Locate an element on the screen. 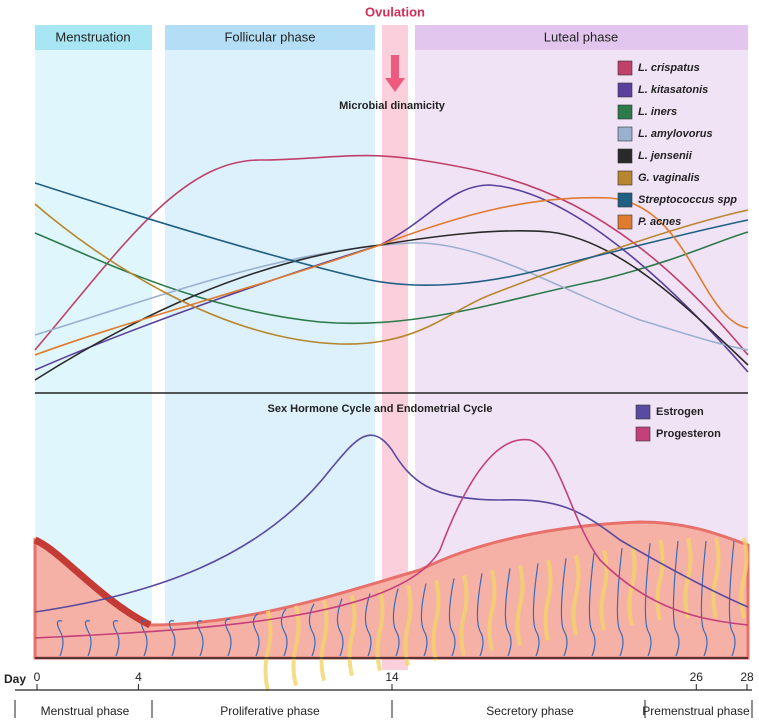 The height and width of the screenshot is (724, 759). legend-label: L. jensenii is located at coordinates (665, 156).